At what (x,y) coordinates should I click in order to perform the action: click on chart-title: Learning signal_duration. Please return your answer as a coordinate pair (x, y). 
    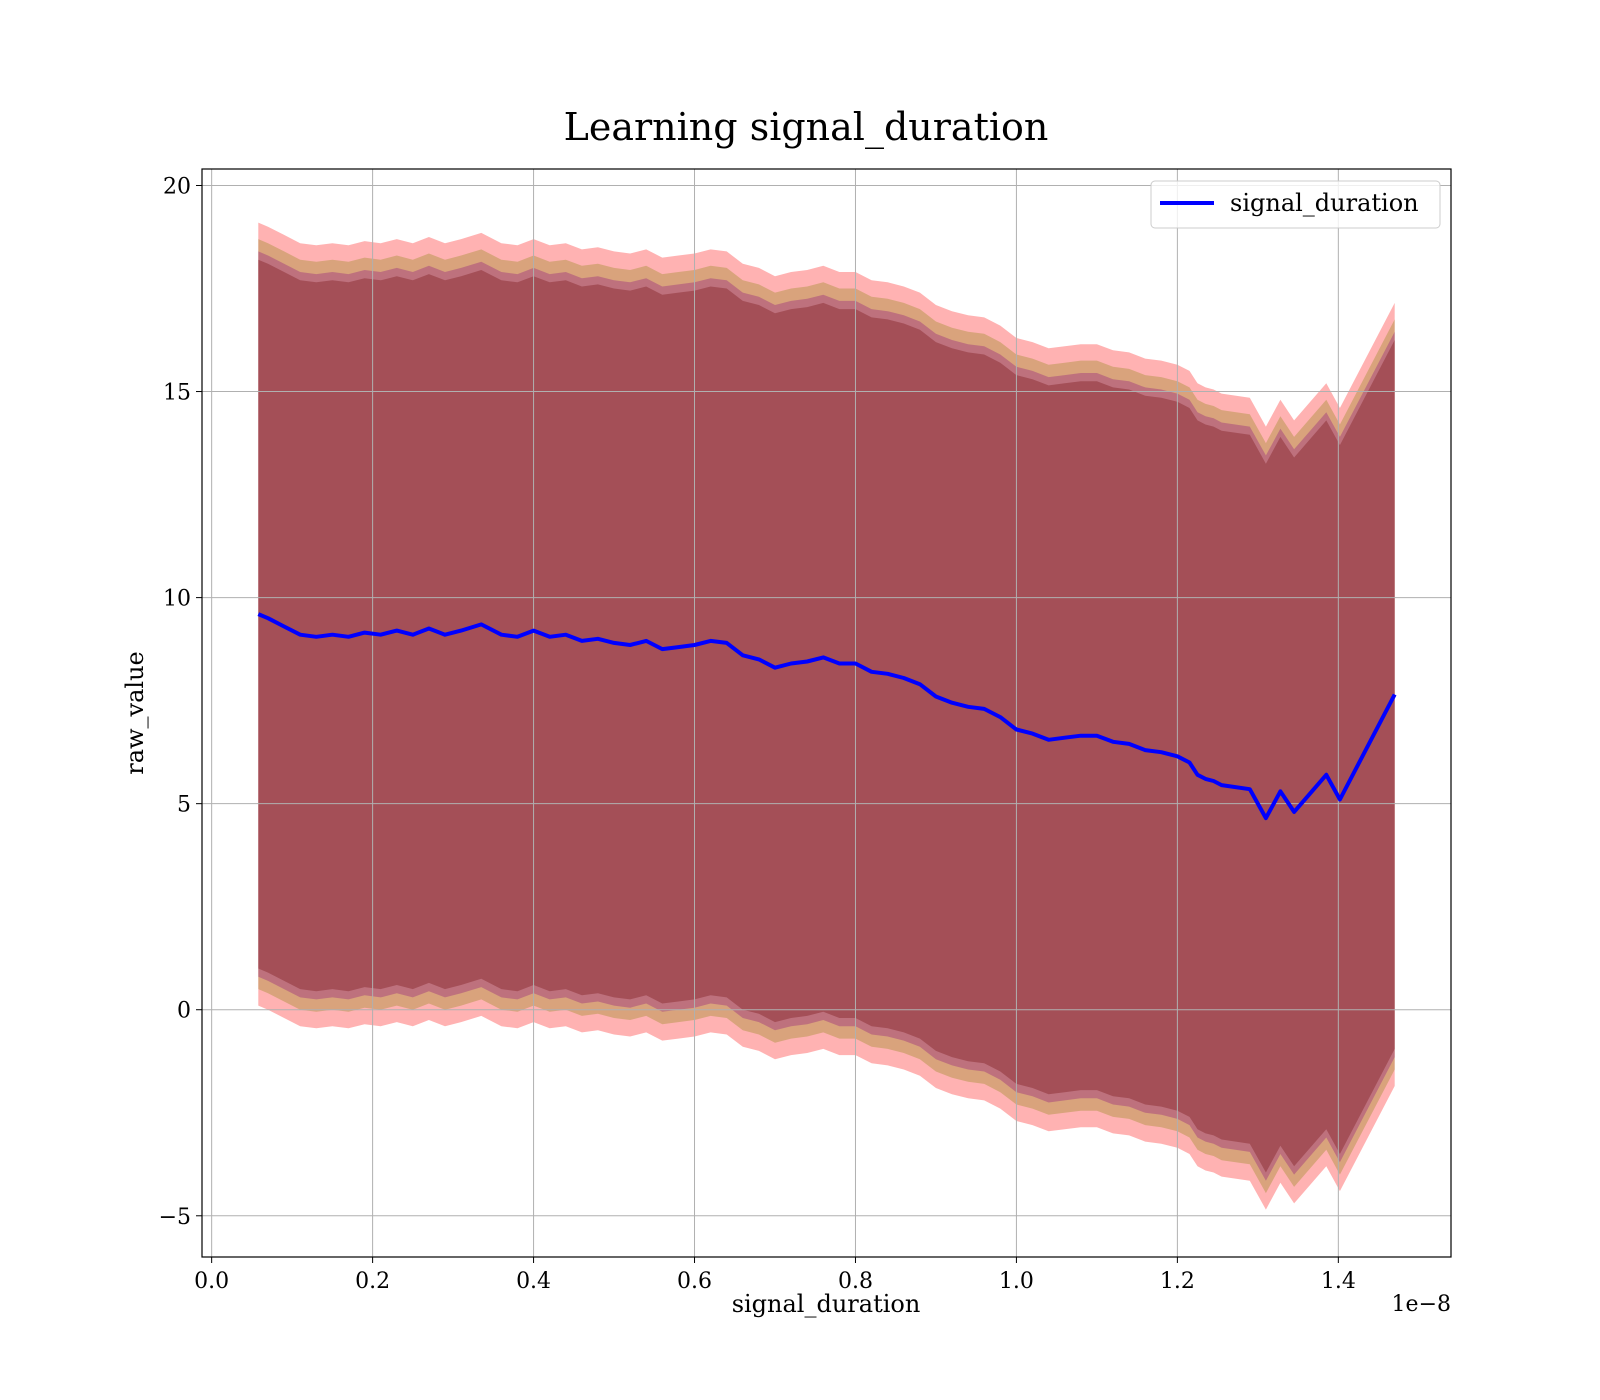
    Looking at the image, I should click on (806, 127).